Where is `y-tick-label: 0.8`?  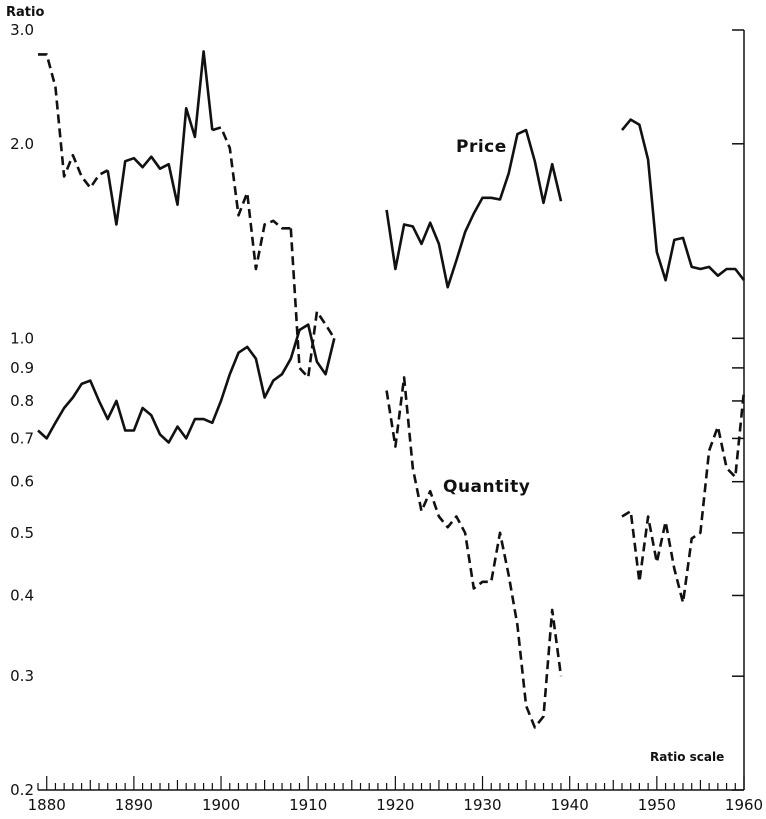
y-tick-label: 0.8 is located at coordinates (22, 401).